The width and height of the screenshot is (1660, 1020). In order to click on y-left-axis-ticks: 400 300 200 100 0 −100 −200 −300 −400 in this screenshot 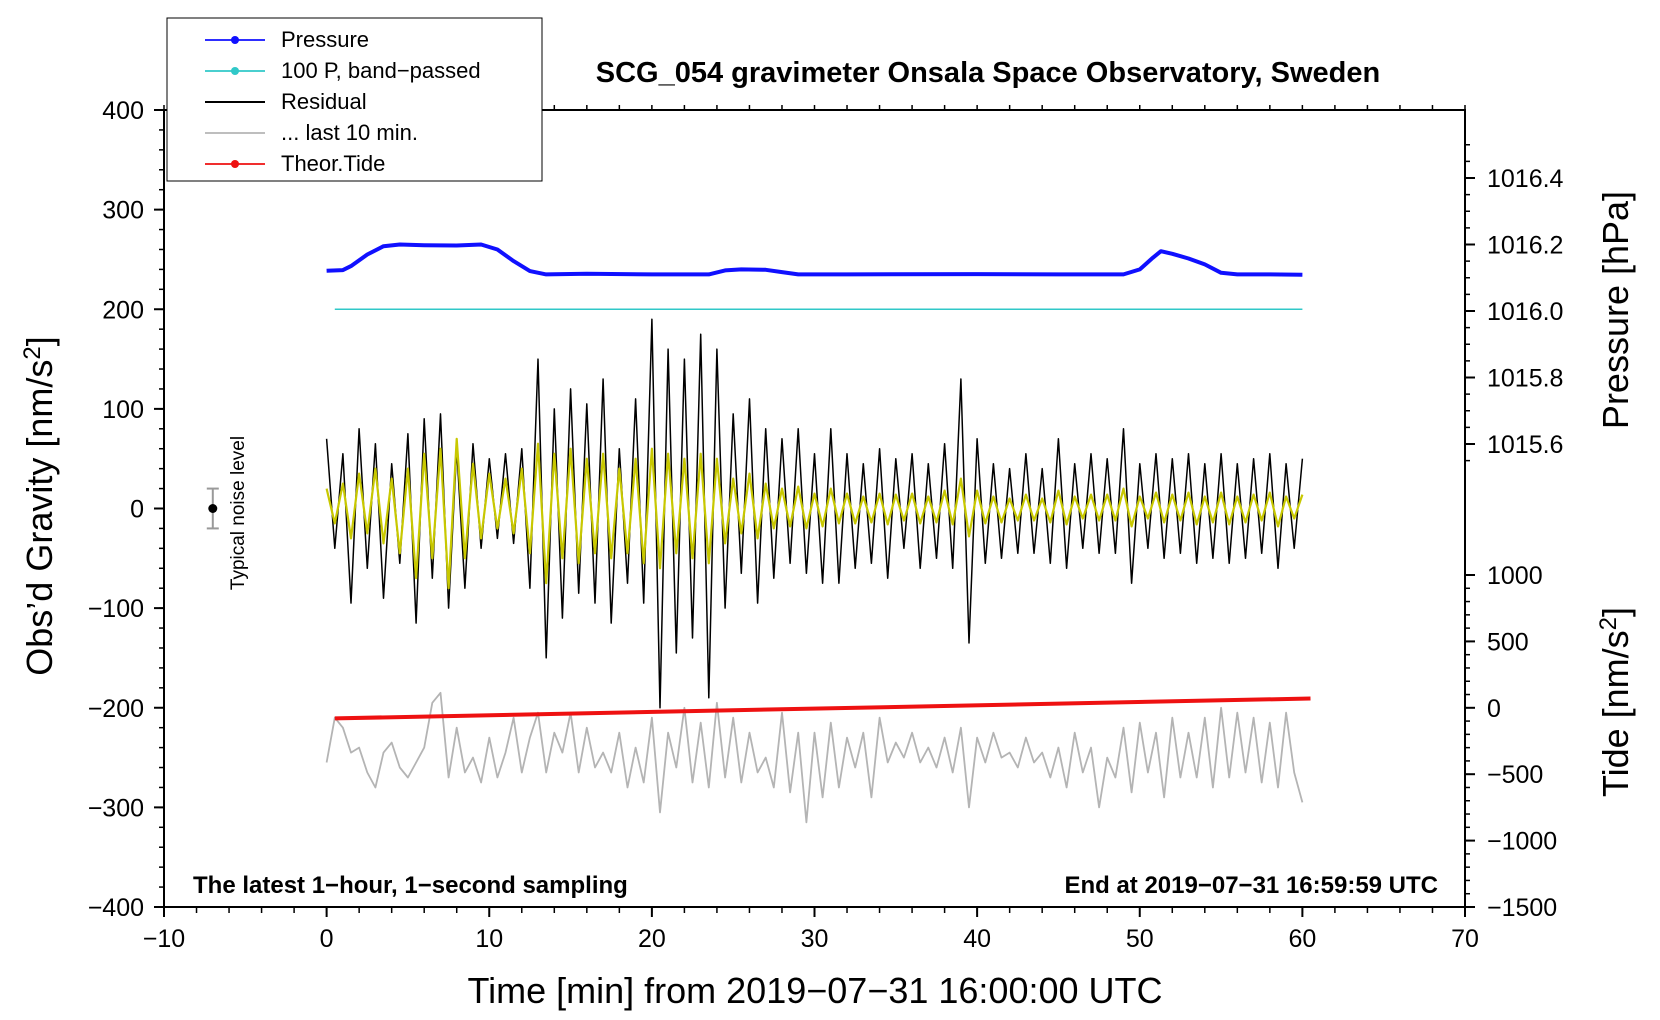, I will do `click(126, 509)`.